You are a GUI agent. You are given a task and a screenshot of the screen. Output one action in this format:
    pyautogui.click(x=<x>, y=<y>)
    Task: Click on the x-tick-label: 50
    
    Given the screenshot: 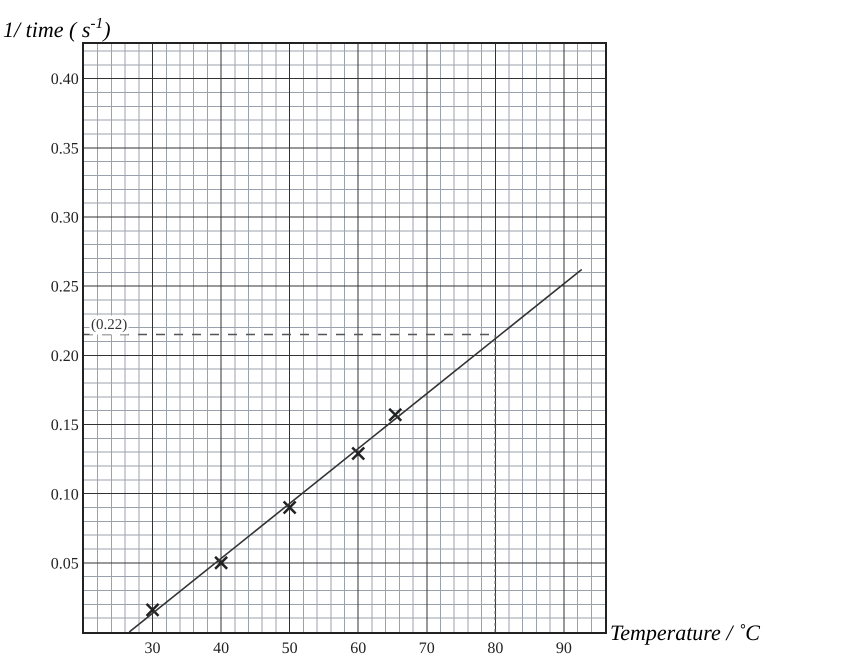 What is the action you would take?
    pyautogui.click(x=290, y=649)
    